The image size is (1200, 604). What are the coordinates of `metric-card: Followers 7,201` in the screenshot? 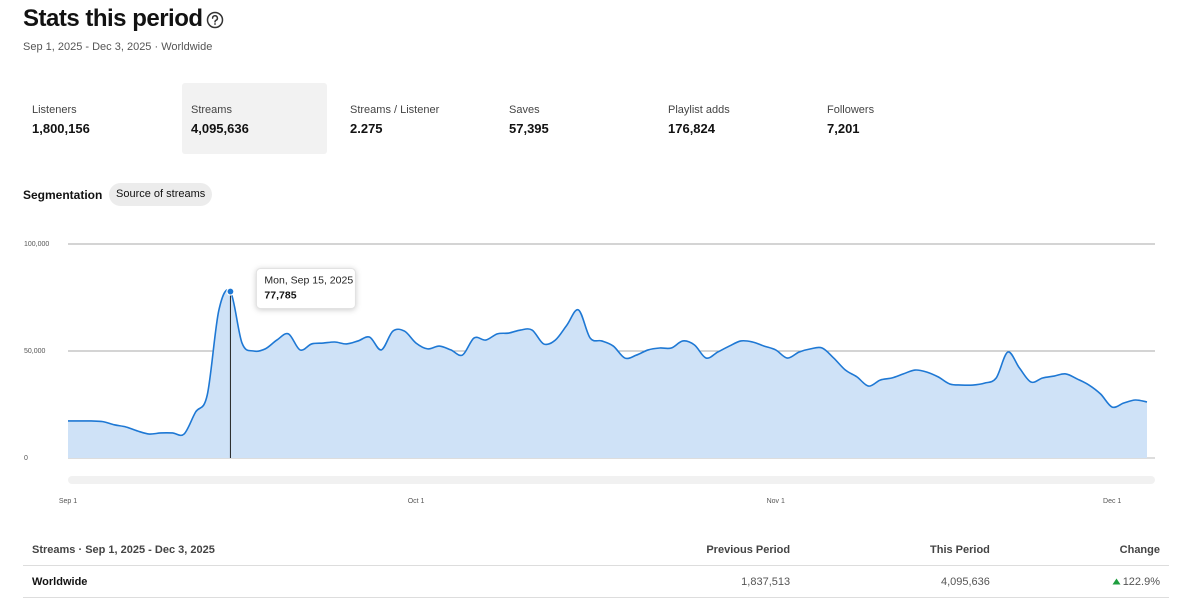 It's located at (890, 118).